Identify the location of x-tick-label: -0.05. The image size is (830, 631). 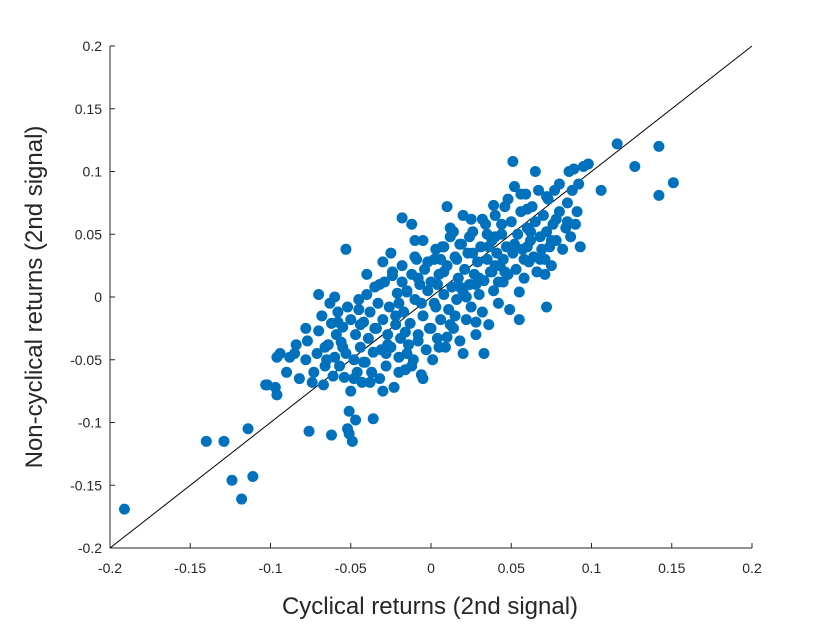
(351, 568).